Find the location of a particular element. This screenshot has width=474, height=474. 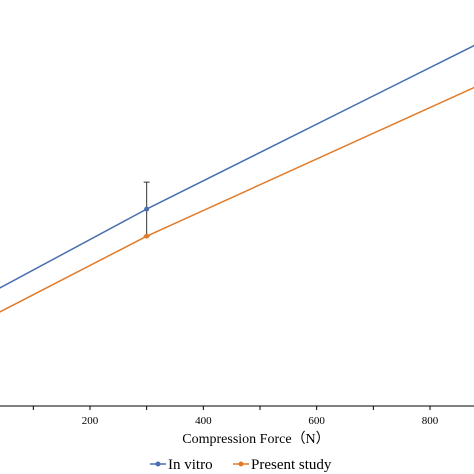

x-tick-label-2: 600 is located at coordinates (316, 421).